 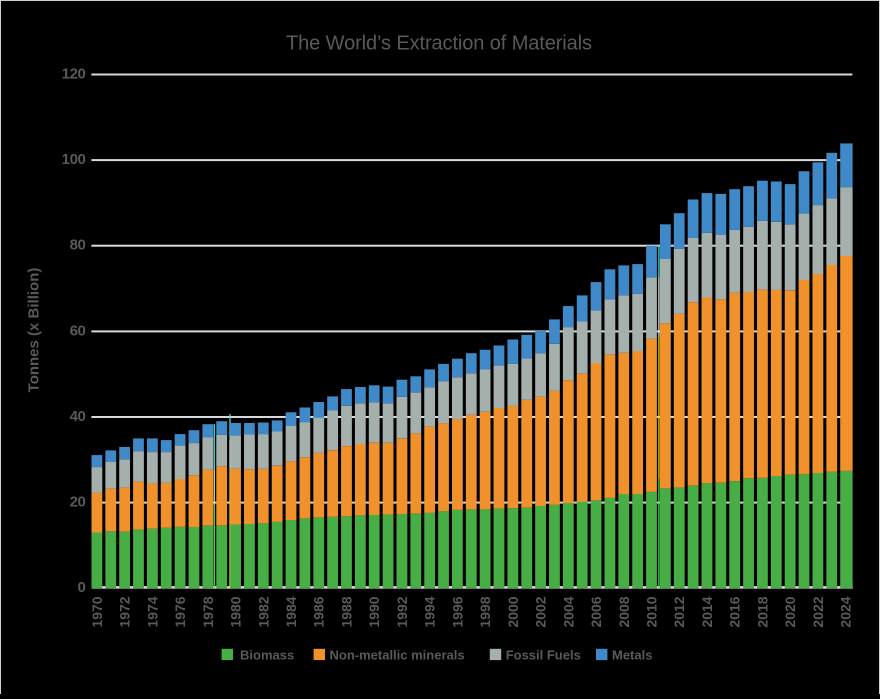 I want to click on svg-text: 1982, so click(x=263, y=611).